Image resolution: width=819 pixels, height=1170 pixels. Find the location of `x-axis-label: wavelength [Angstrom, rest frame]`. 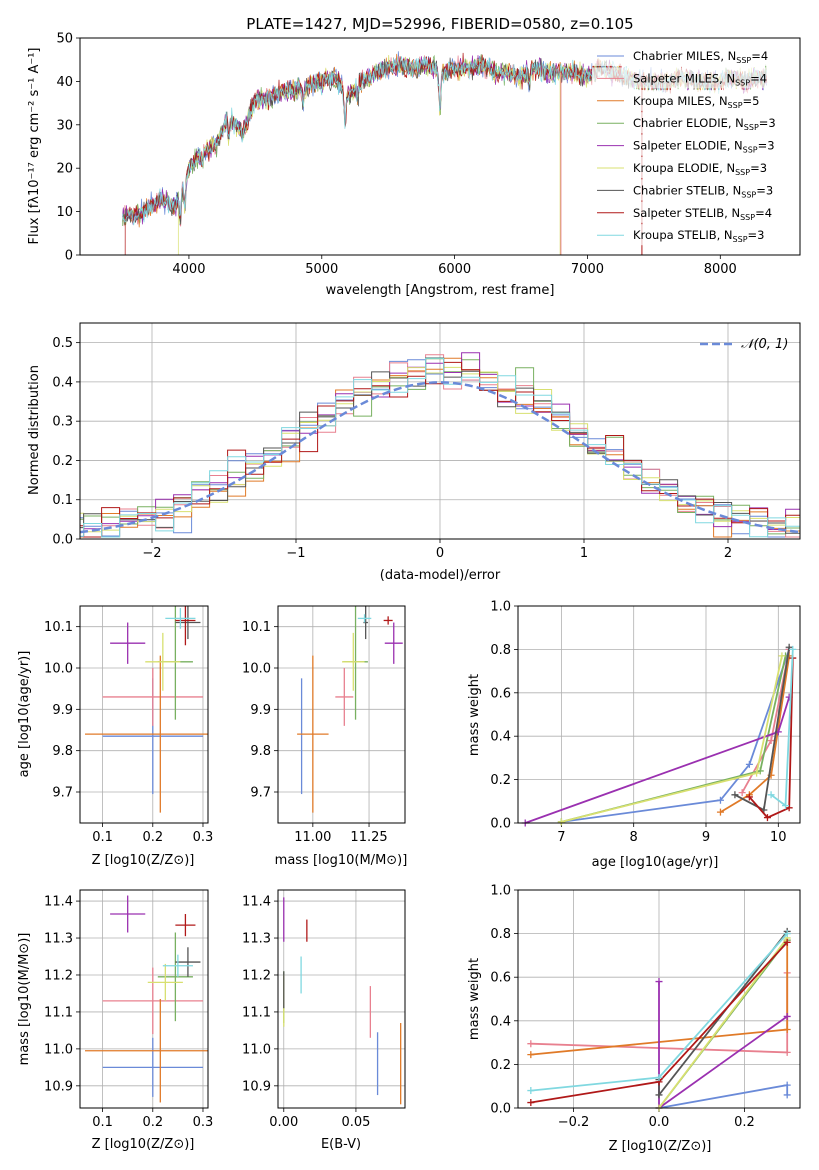

x-axis-label: wavelength [Angstrom, rest frame] is located at coordinates (440, 290).